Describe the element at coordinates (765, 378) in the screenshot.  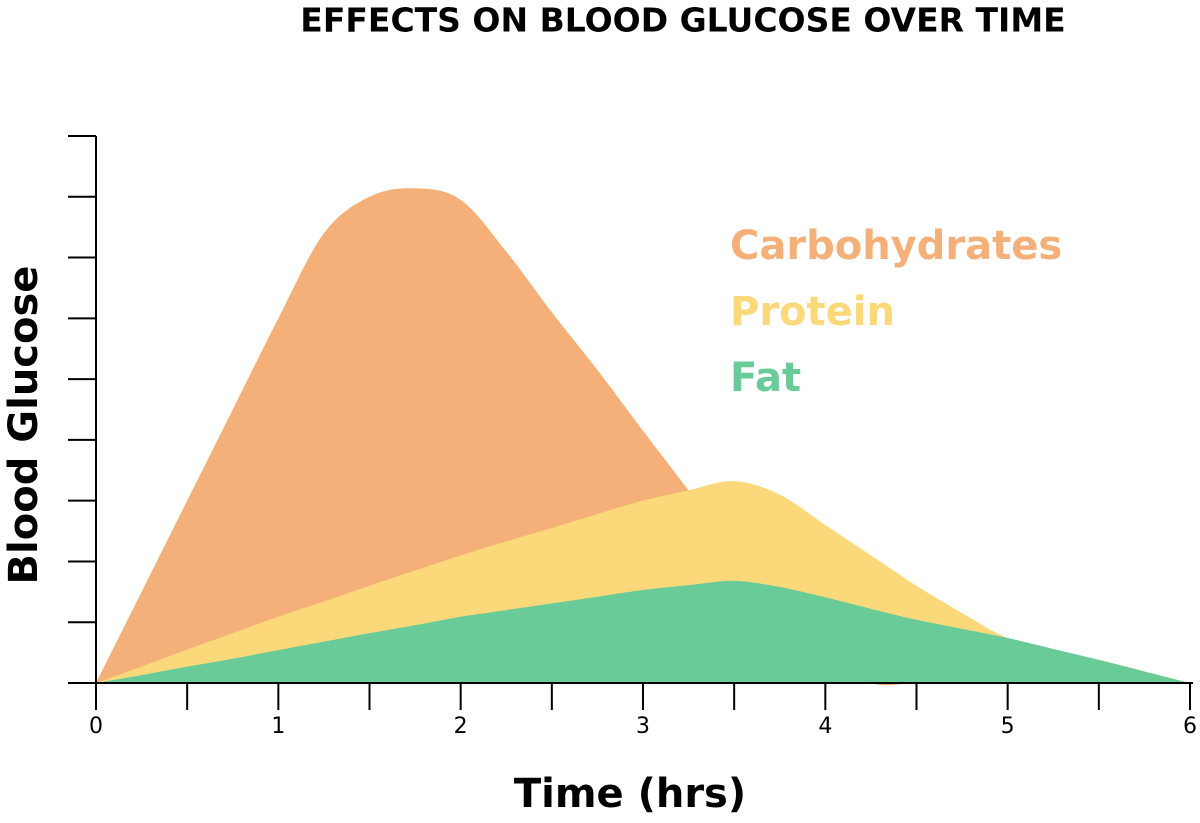
I see `legend-entry: Fat` at that location.